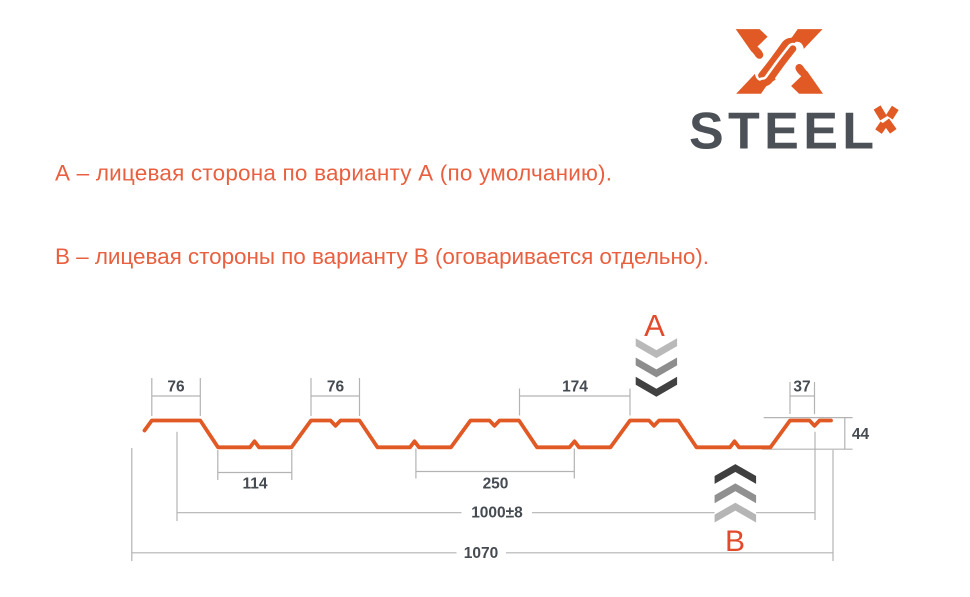 This screenshot has height=597, width=970. Describe the element at coordinates (781, 132) in the screenshot. I see `svg-text: STEEL` at that location.